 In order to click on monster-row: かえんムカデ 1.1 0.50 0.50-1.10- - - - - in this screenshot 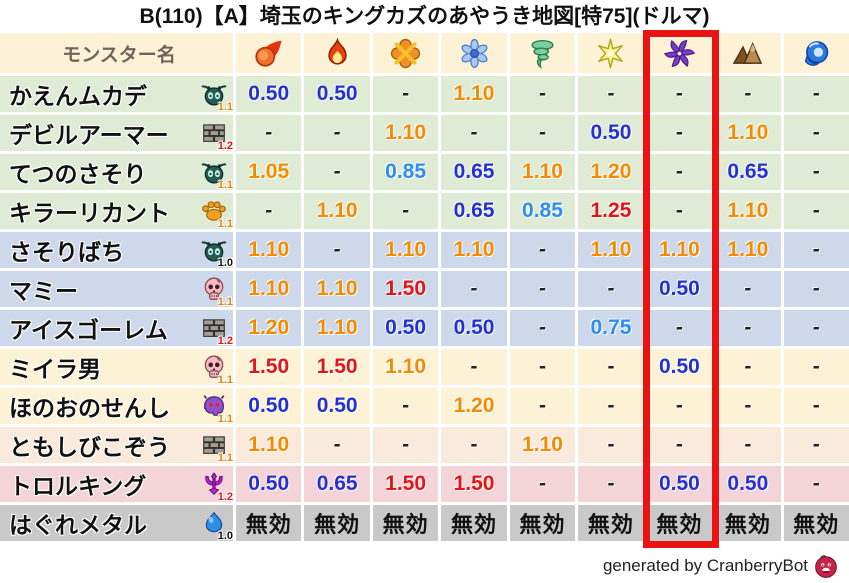, I will do `click(424, 94)`.